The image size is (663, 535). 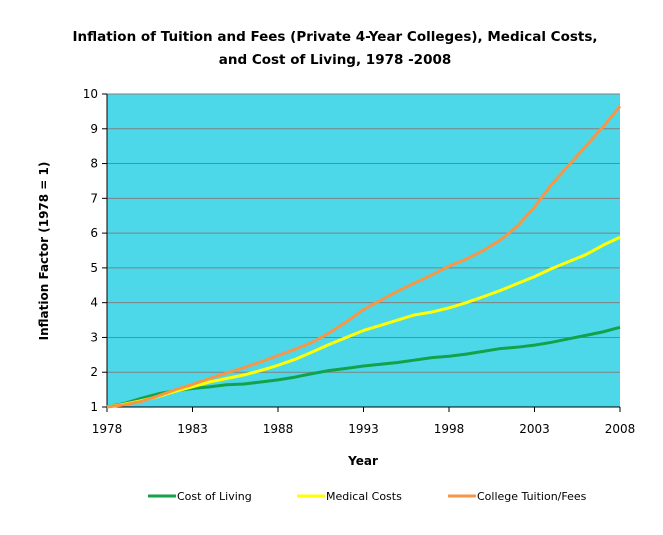 What do you see at coordinates (363, 429) in the screenshot?
I see `x-tick-label: 1993` at bounding box center [363, 429].